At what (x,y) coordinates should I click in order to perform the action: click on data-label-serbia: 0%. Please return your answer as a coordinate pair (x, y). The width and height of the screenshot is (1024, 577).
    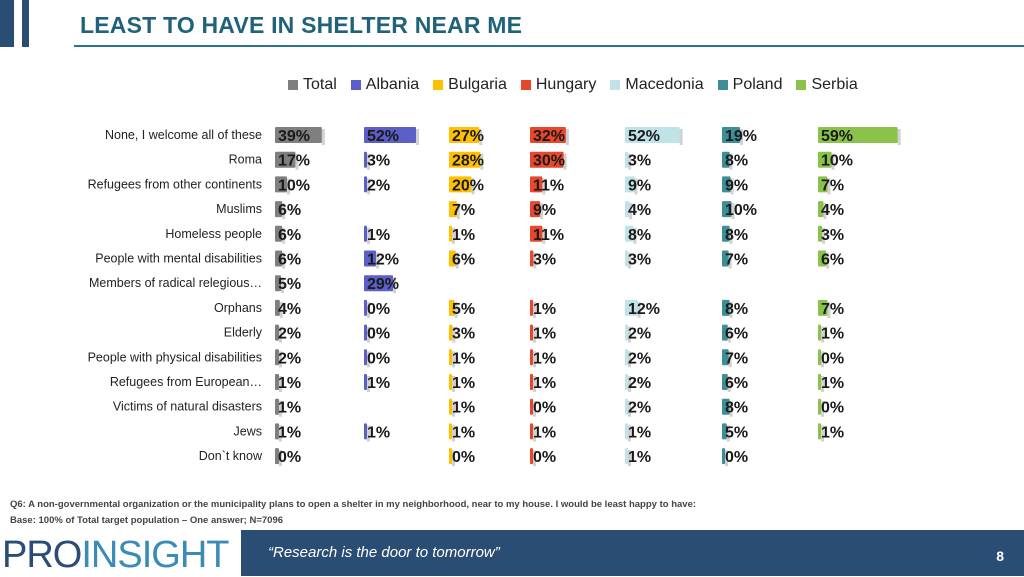
    Looking at the image, I should click on (832, 408).